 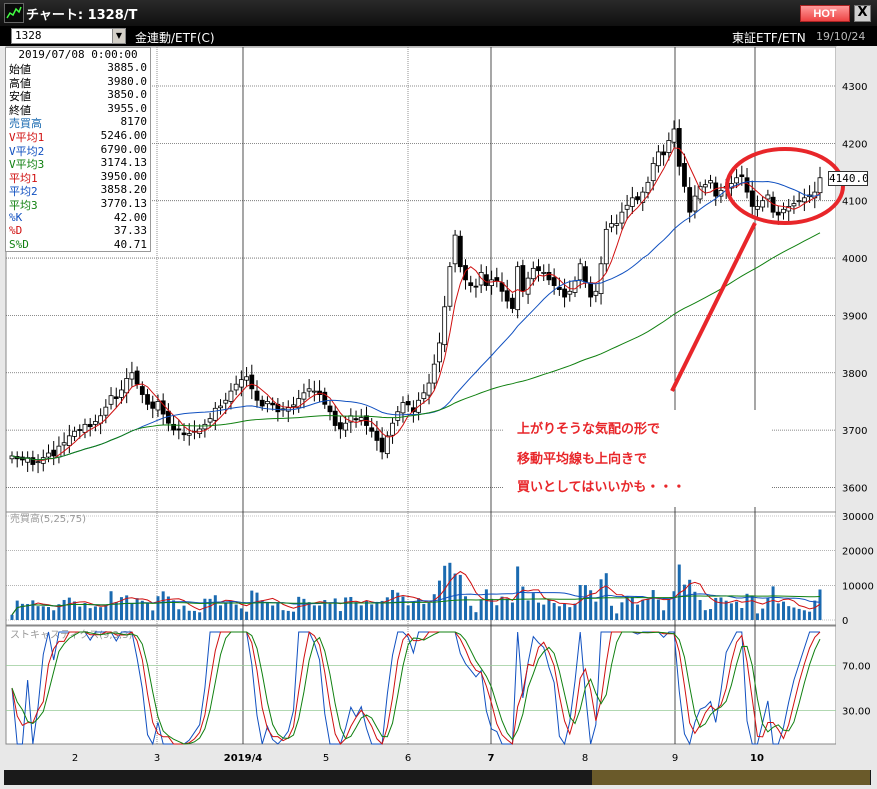 What do you see at coordinates (421, 568) in the screenshot?
I see `volume-panel` at bounding box center [421, 568].